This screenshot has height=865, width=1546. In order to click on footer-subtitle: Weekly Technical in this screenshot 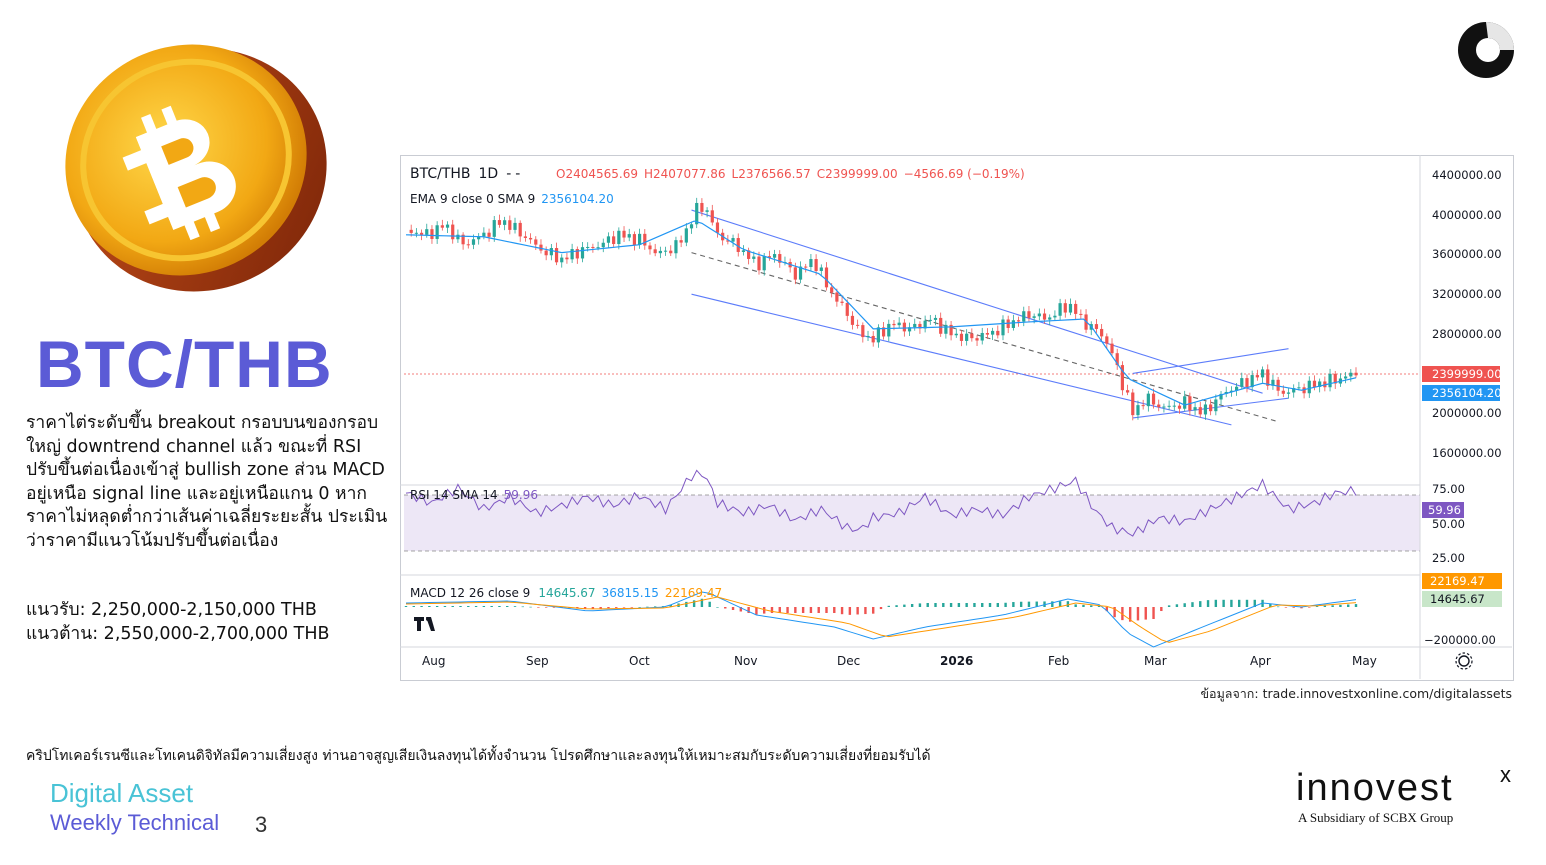, I will do `click(135, 822)`.